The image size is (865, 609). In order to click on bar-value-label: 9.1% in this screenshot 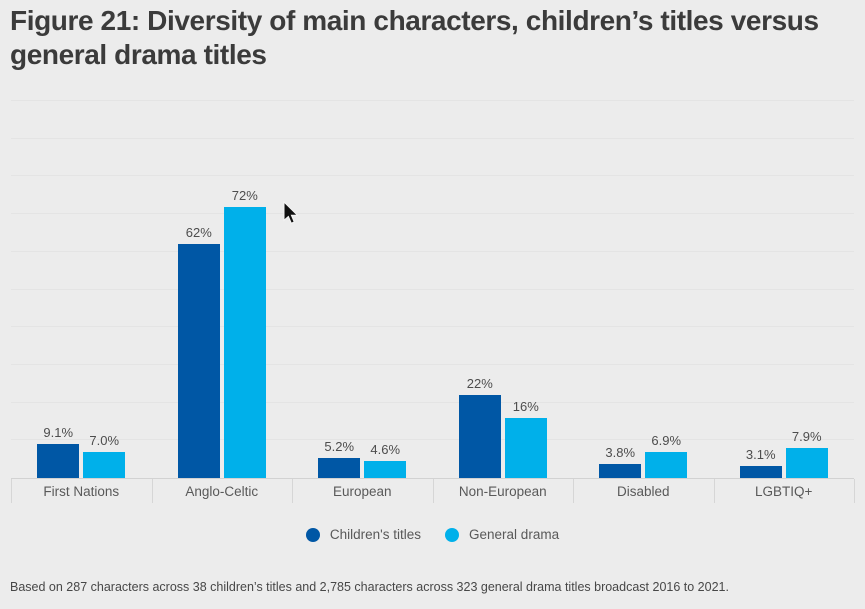, I will do `click(58, 432)`.